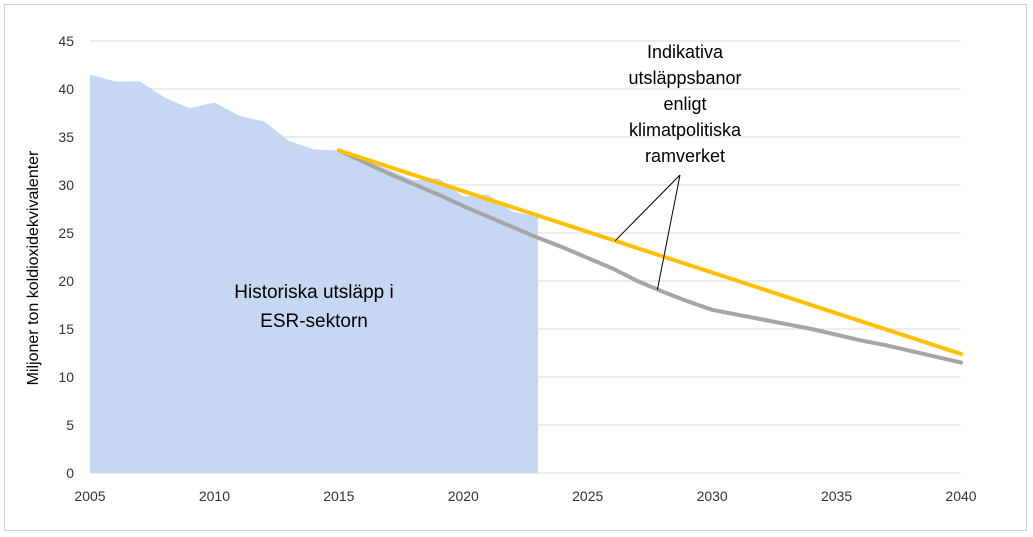  Describe the element at coordinates (463, 496) in the screenshot. I see `x-tick-label: 2020` at that location.